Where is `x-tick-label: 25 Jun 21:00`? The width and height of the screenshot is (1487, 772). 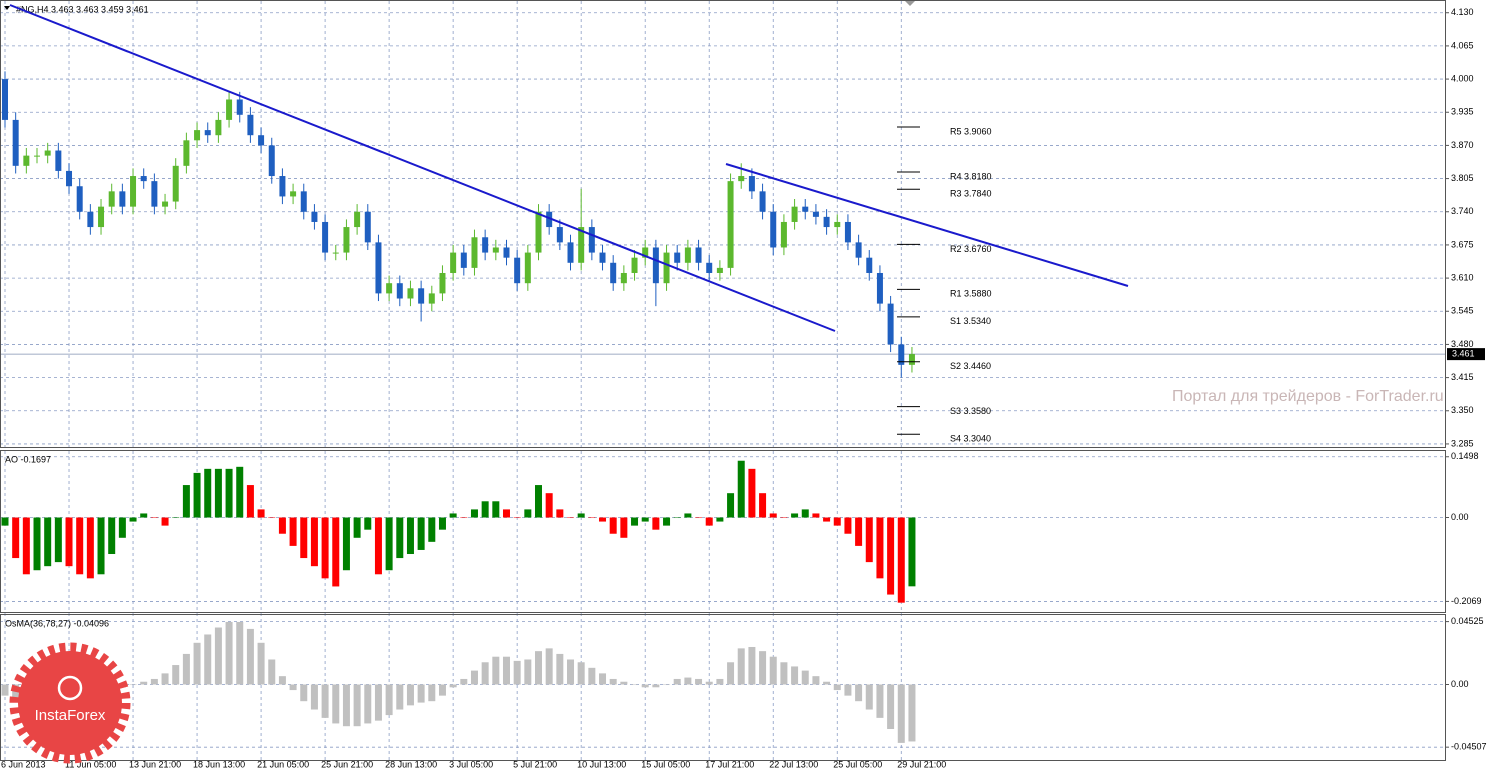 x-tick-label: 25 Jun 21:00 is located at coordinates (347, 764).